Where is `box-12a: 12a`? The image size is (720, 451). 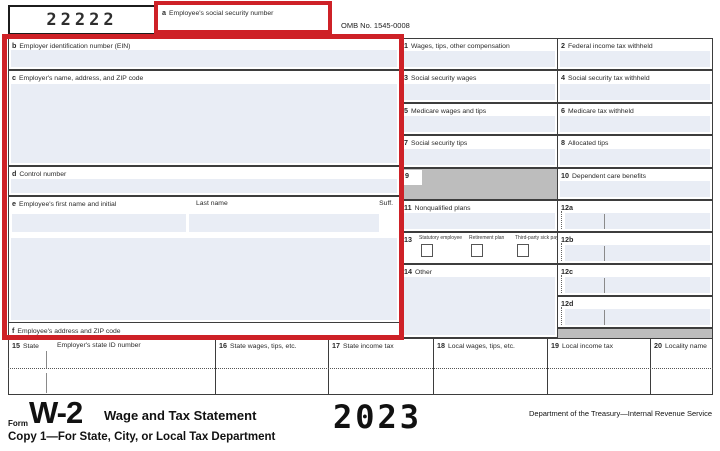
box-12a: 12a is located at coordinates (635, 216).